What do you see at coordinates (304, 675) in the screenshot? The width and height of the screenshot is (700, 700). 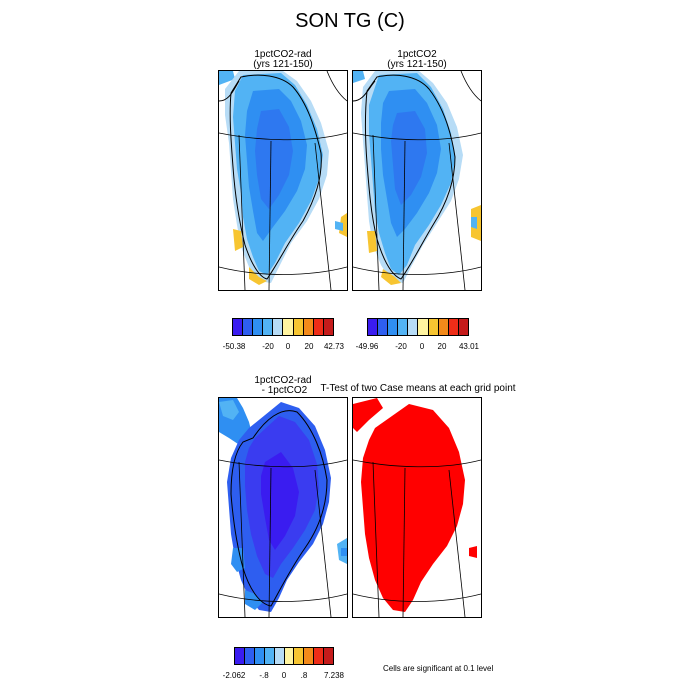 I see `colorbar-tick-label: .8` at bounding box center [304, 675].